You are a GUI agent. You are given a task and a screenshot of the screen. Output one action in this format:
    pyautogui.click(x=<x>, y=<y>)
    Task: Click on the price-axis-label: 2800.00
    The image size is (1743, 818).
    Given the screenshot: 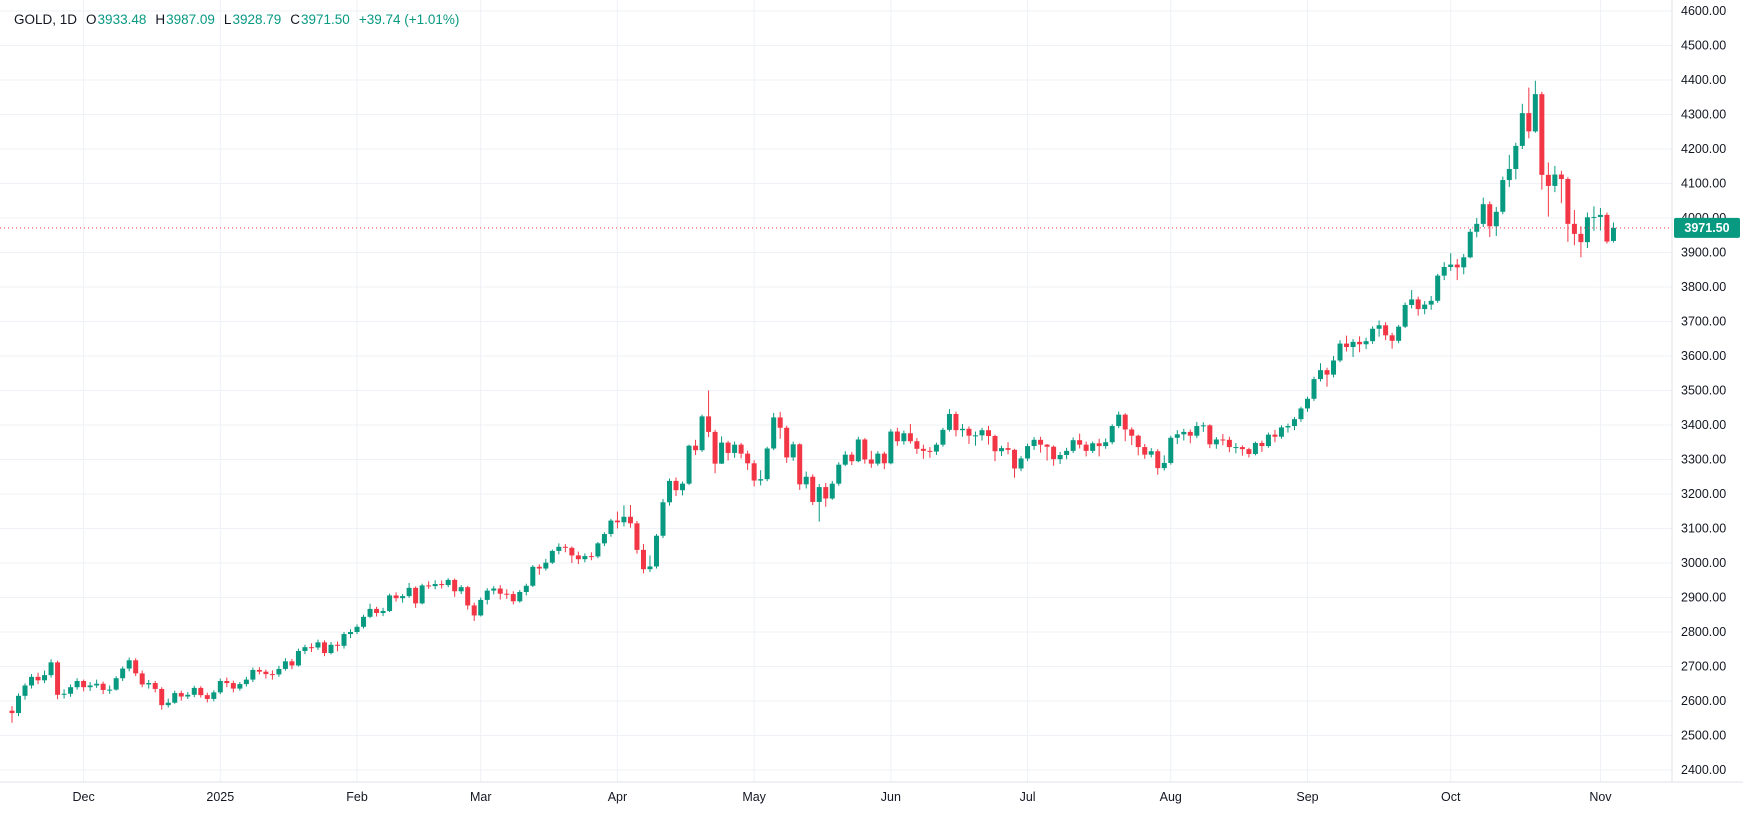 What is the action you would take?
    pyautogui.click(x=1703, y=632)
    